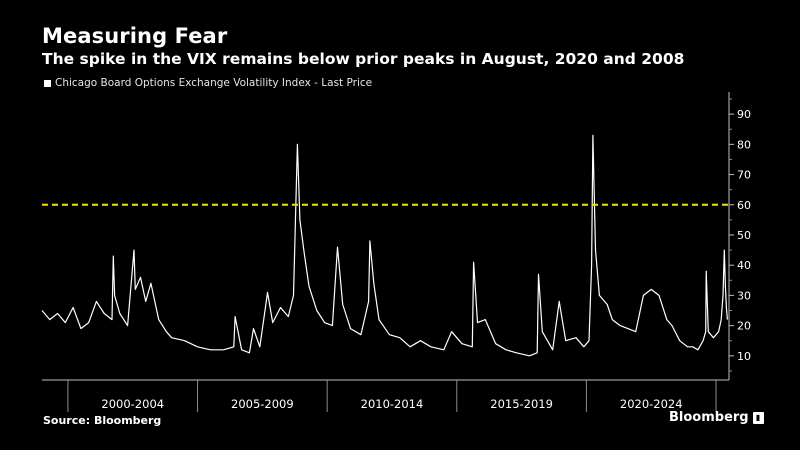 The image size is (800, 450). Describe the element at coordinates (262, 404) in the screenshot. I see `x-category-label: 2005-2009` at that location.